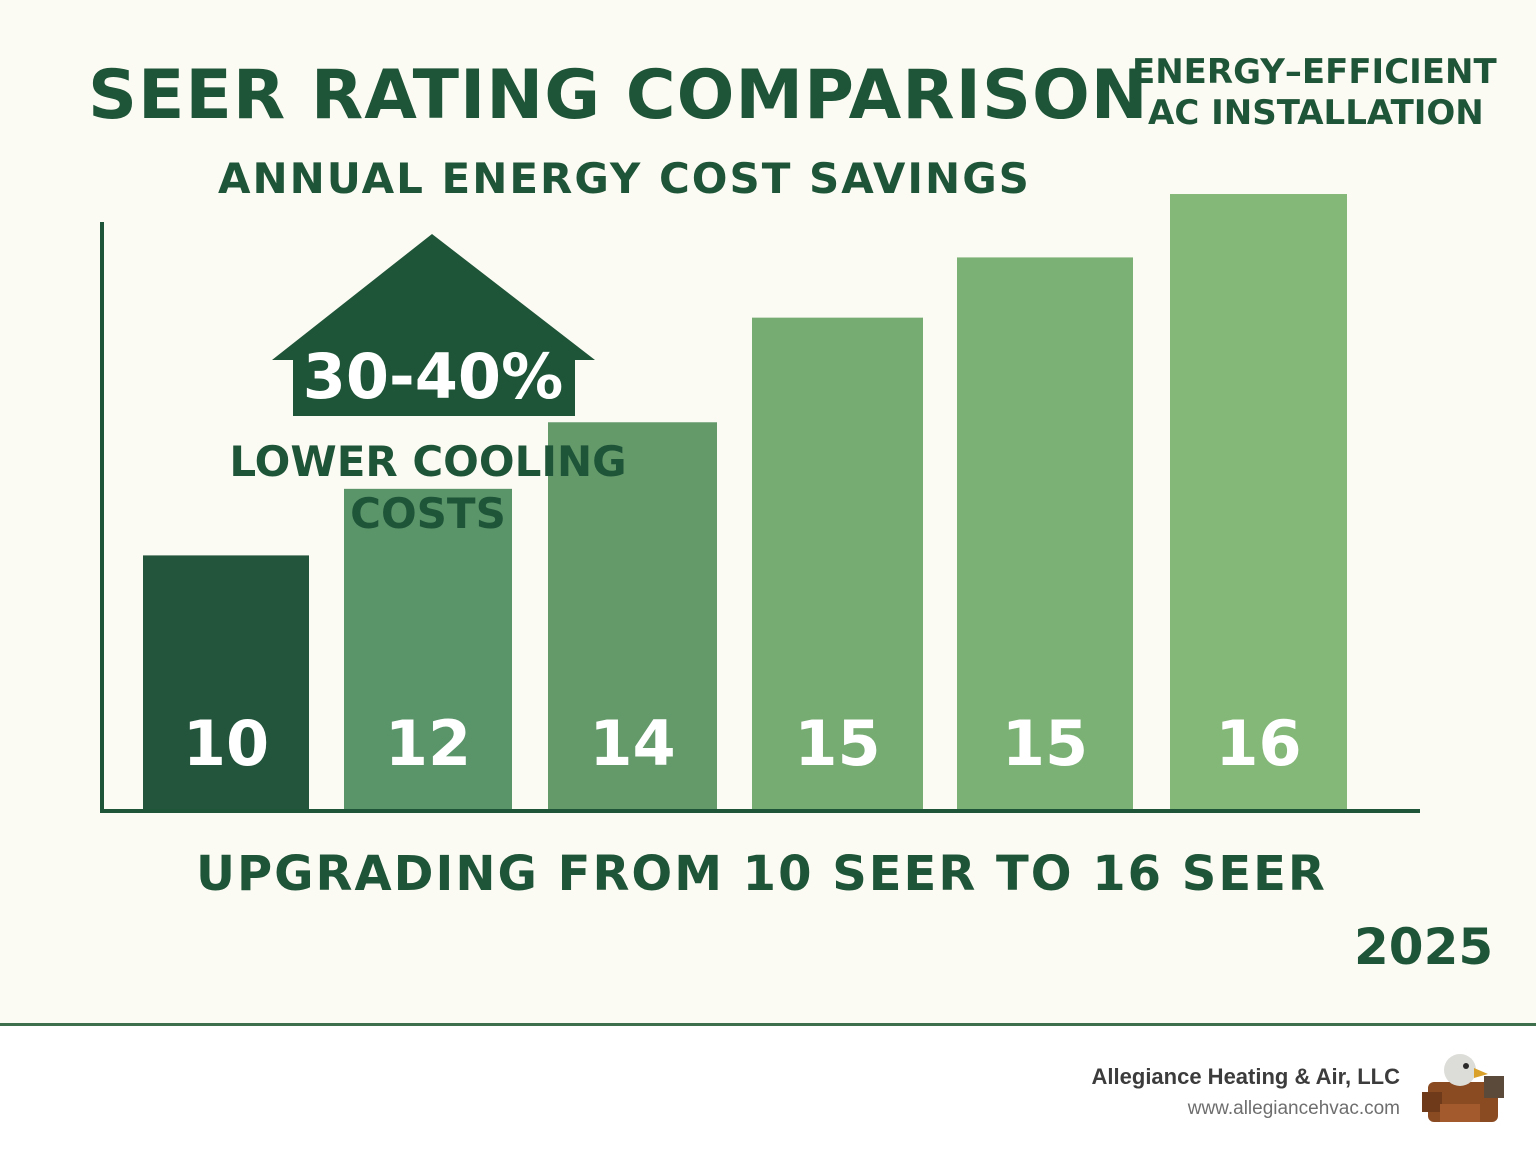 Image resolution: width=1536 pixels, height=1154 pixels. Describe the element at coordinates (1424, 947) in the screenshot. I see `year-label: 2025` at that location.